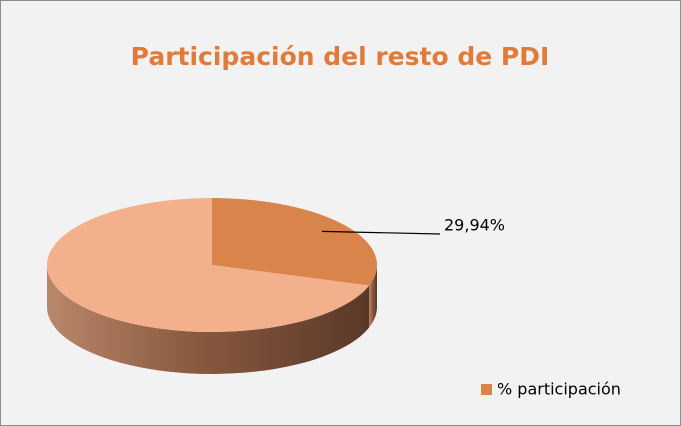  I want to click on leader-line, so click(381, 232).